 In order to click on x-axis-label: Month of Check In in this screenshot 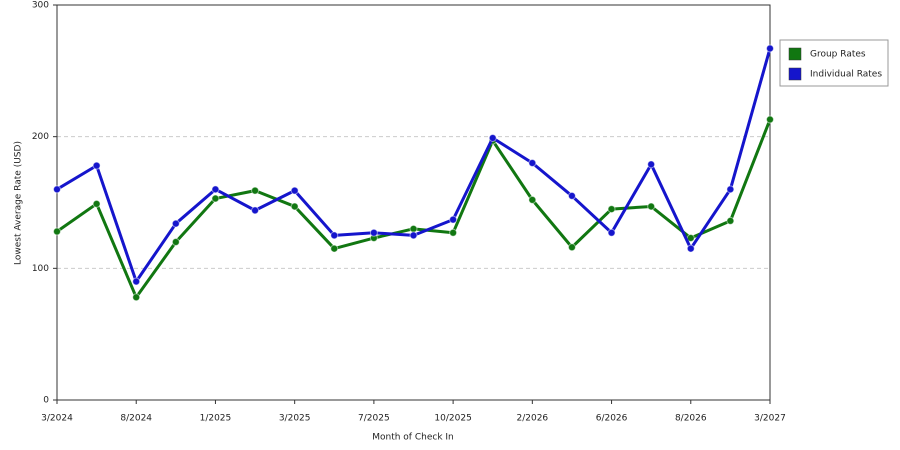, I will do `click(413, 438)`.